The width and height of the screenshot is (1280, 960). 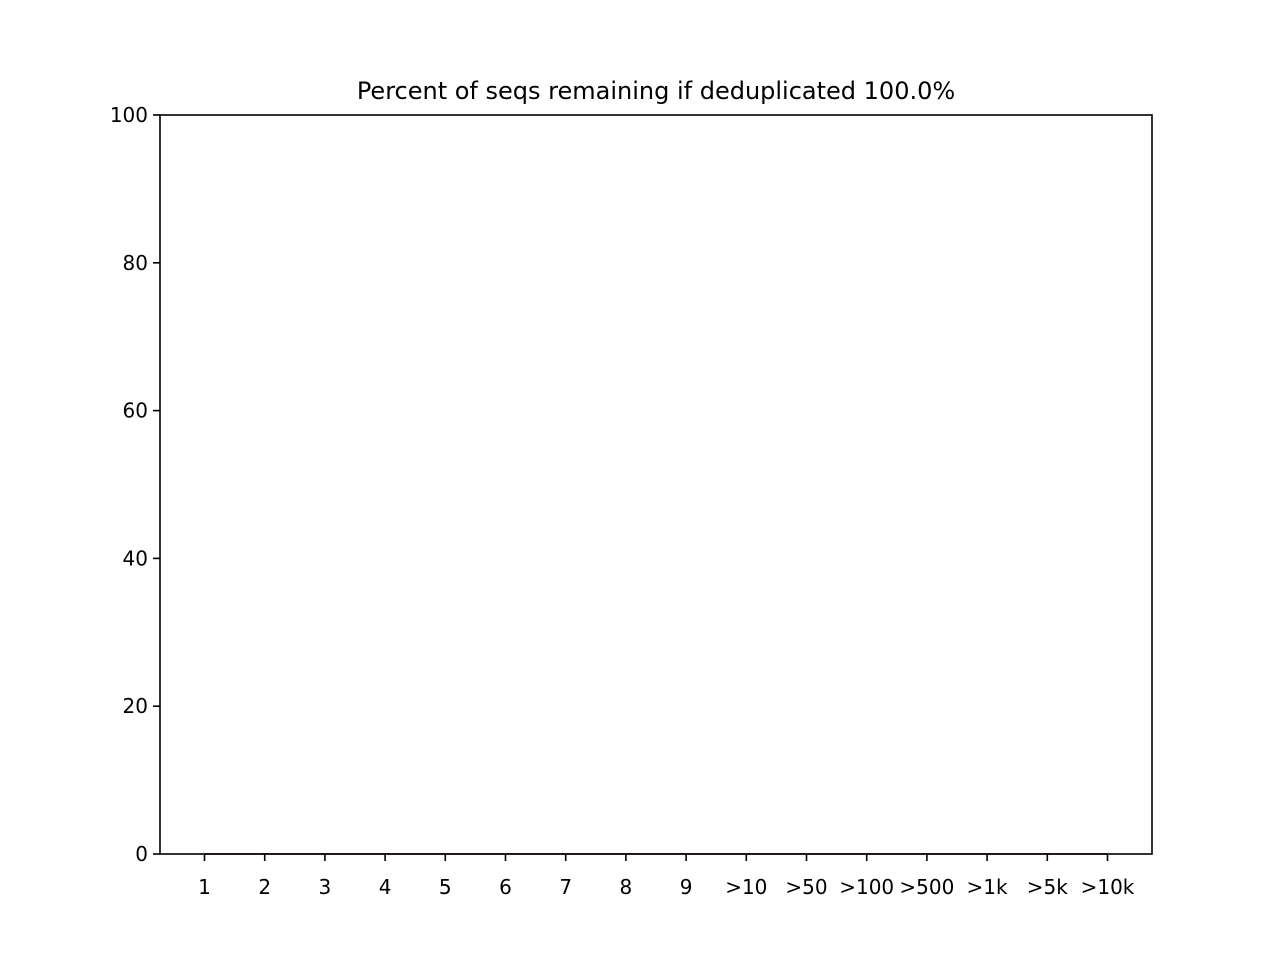 I want to click on y-tick-label: 60, so click(x=135, y=411).